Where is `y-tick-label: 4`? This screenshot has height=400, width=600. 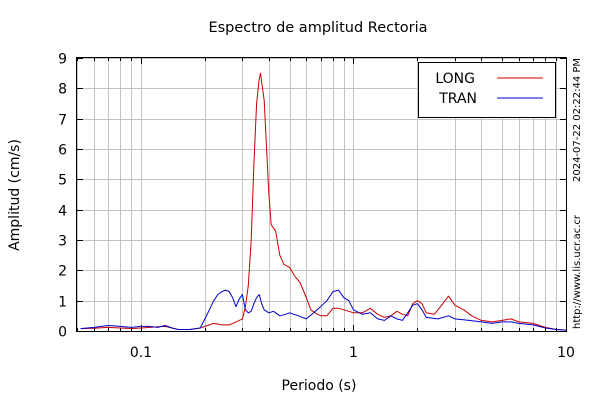 y-tick-label: 4 is located at coordinates (62, 212).